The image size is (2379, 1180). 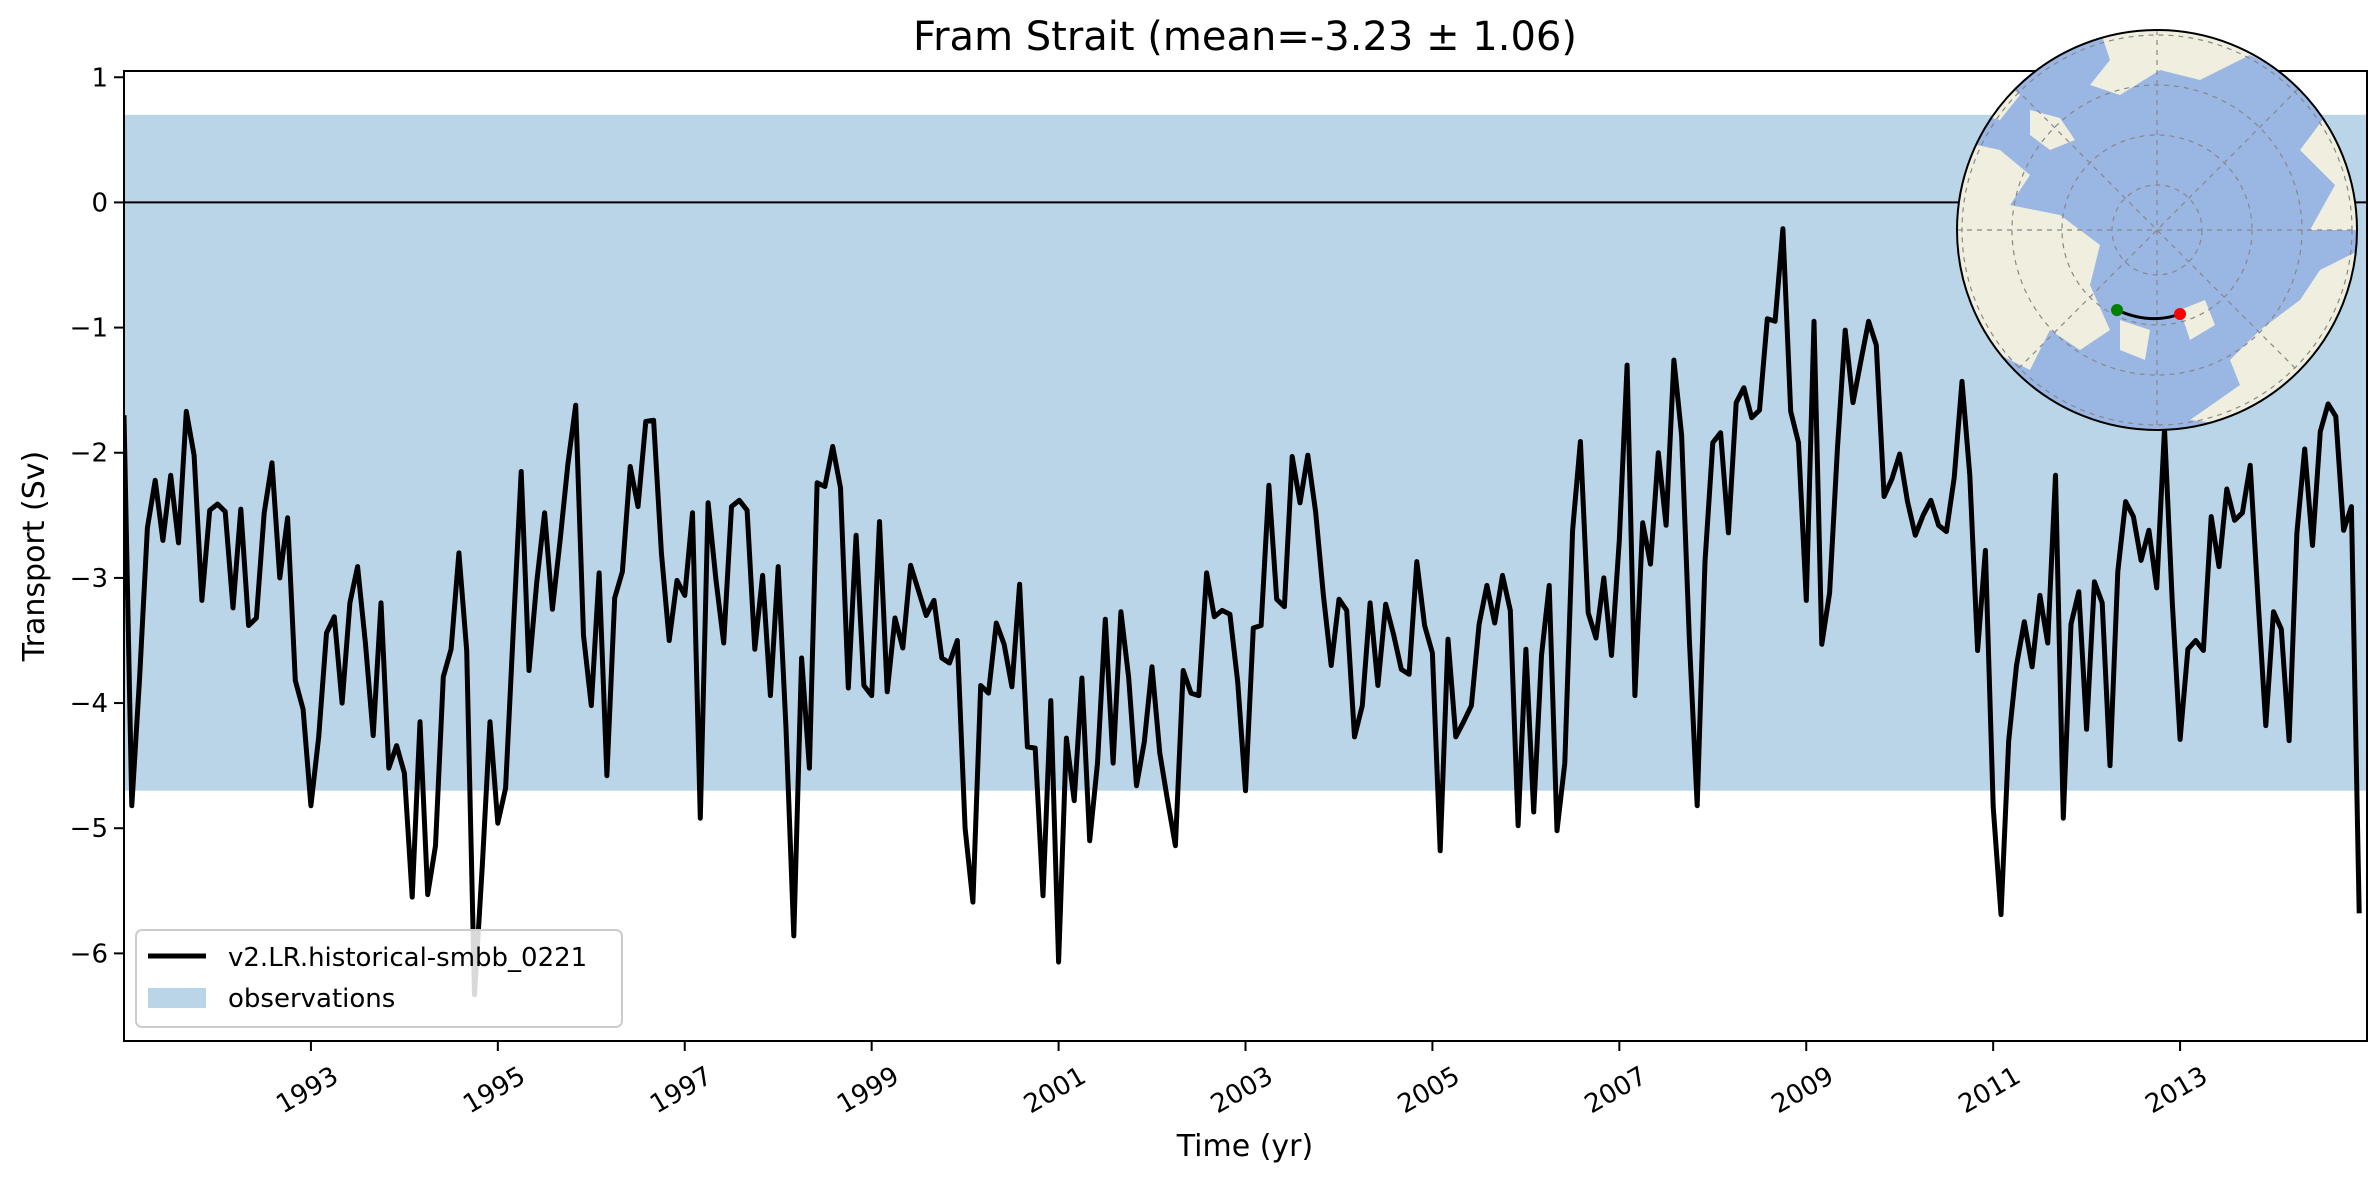 I want to click on legend-band-swatch, so click(x=177, y=998).